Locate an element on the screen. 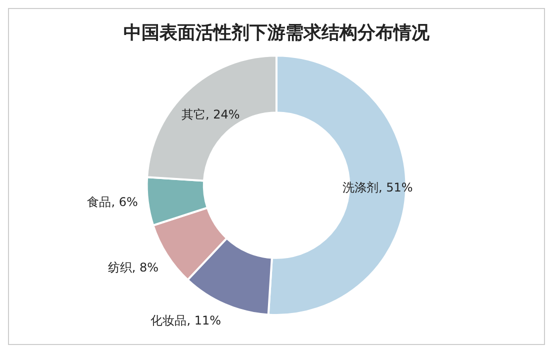 The height and width of the screenshot is (353, 553). slice-label: 食品, 6% is located at coordinates (112, 201).